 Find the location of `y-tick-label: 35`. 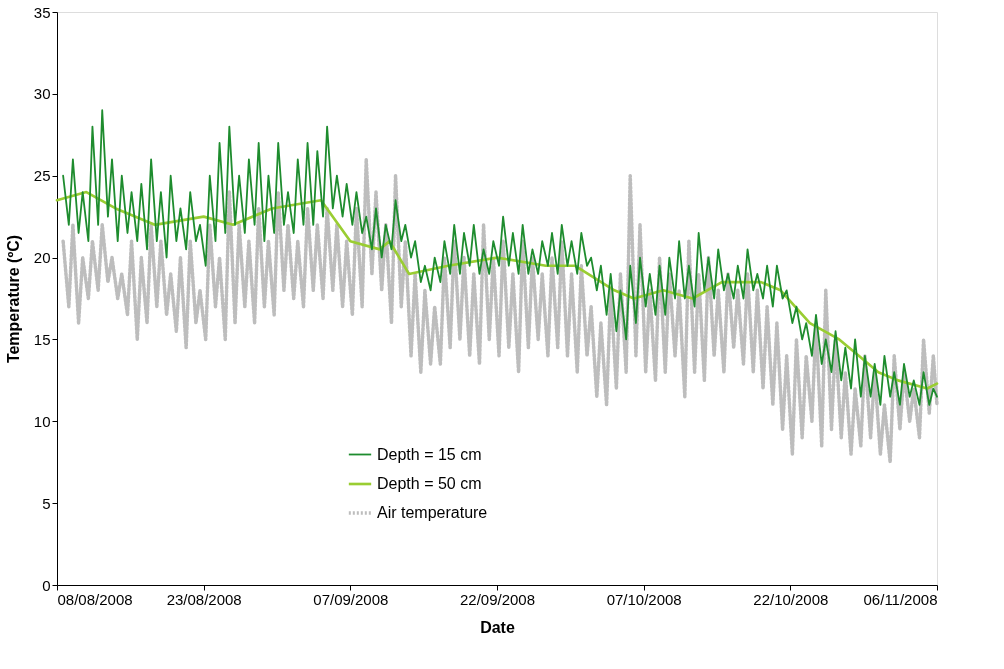

y-tick-label: 35 is located at coordinates (42, 12).